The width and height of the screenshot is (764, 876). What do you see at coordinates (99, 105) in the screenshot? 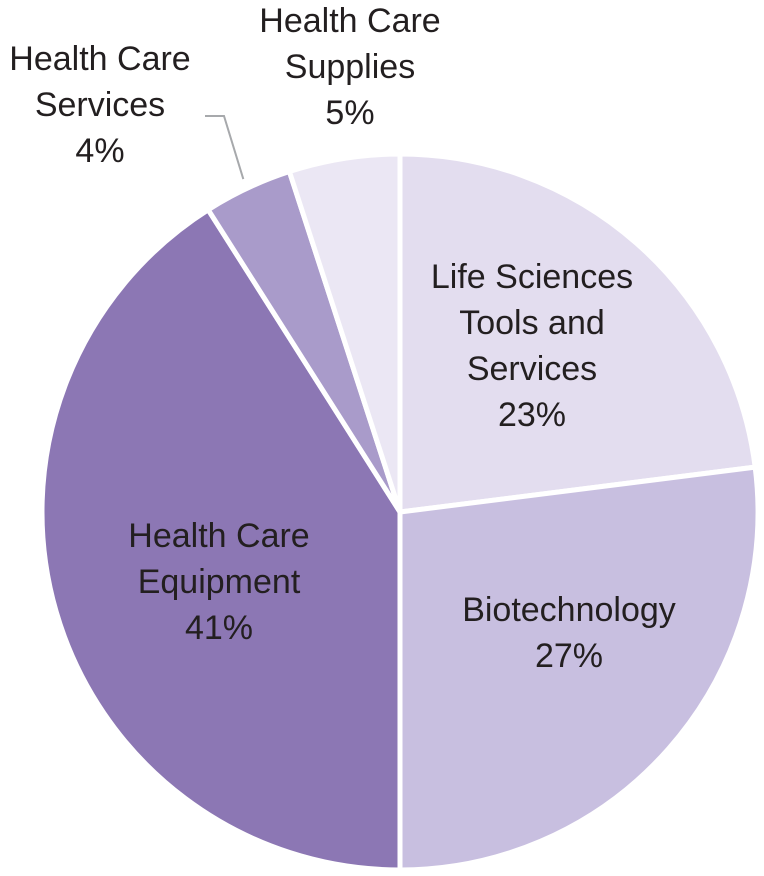
I see `label-health-care-services: Health Care Services 4%` at bounding box center [99, 105].